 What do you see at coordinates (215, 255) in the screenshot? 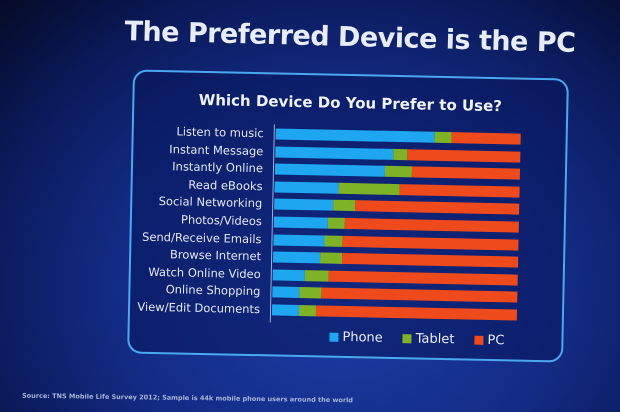
I see `category-label: Browse Internet` at bounding box center [215, 255].